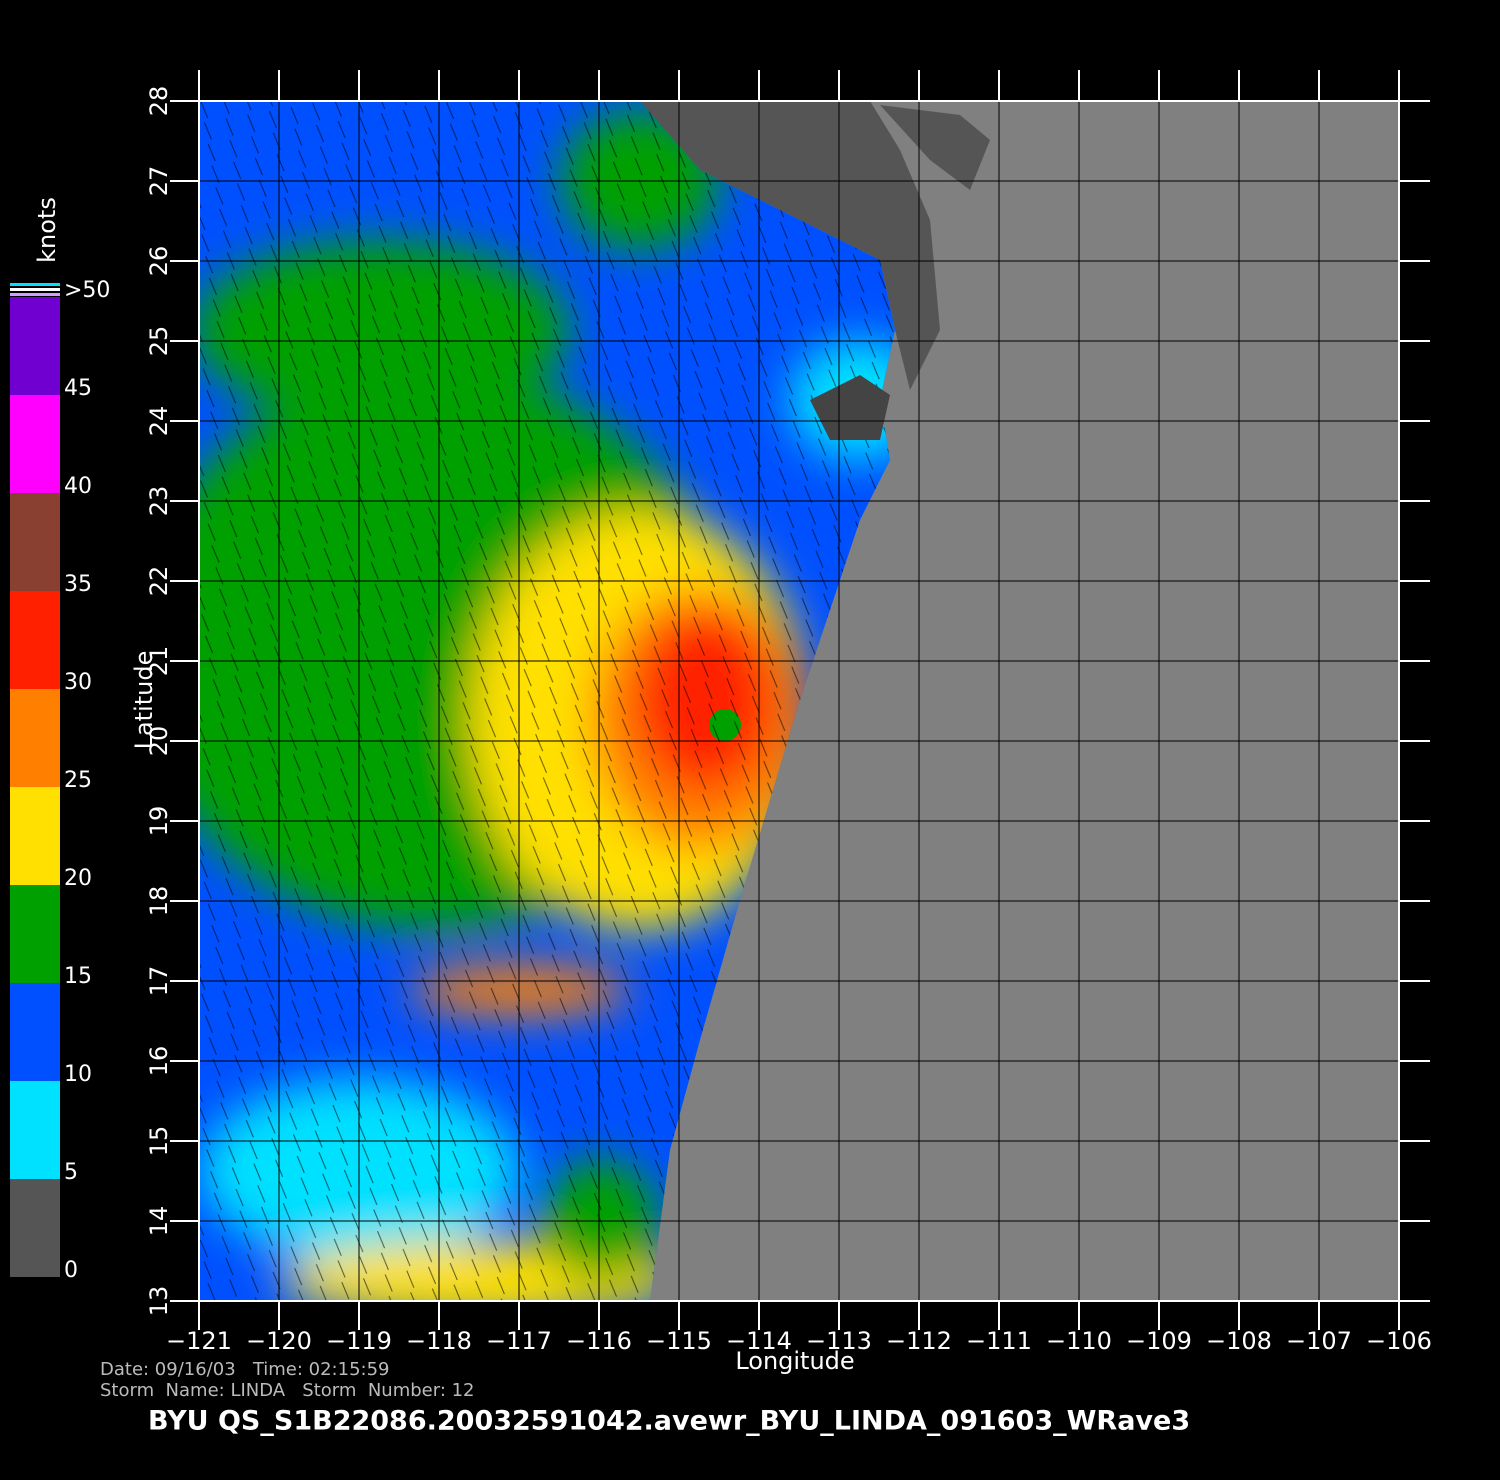 This screenshot has height=1480, width=1500. Describe the element at coordinates (78, 878) in the screenshot. I see `colorbar-tick-label: 20` at that location.